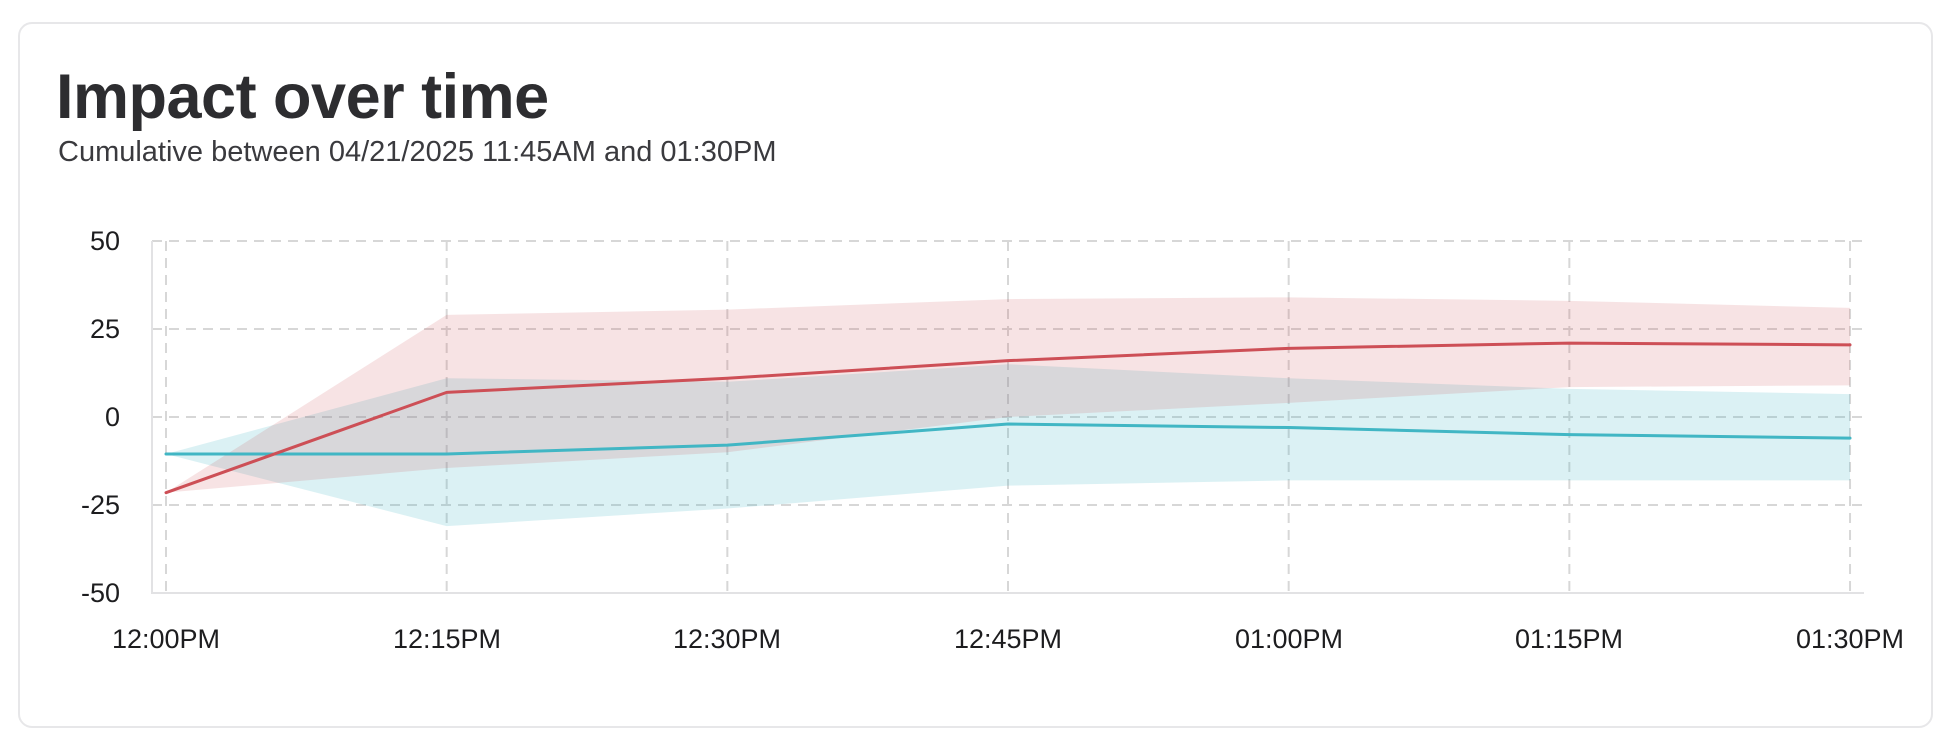 This screenshot has width=1952, height=748. I want to click on page-title: Impact over time, so click(302, 97).